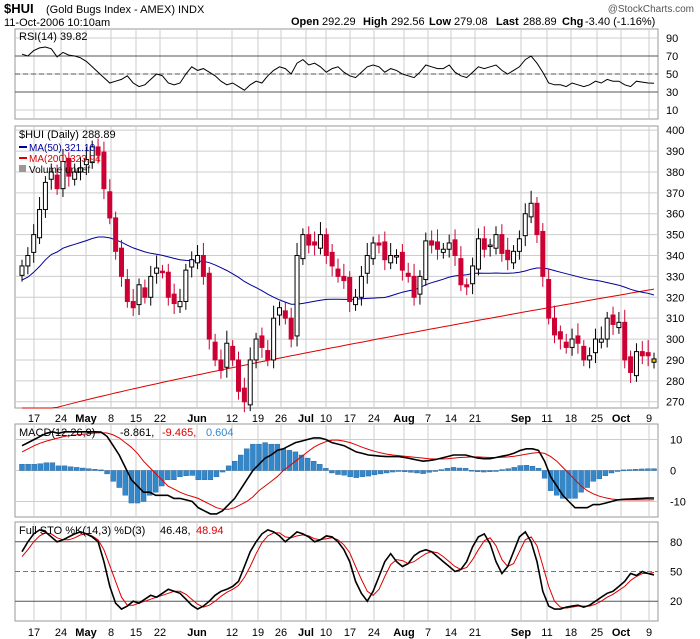 The image size is (700, 639). What do you see at coordinates (675, 236) in the screenshot?
I see `price-axis-label: 350` at bounding box center [675, 236].